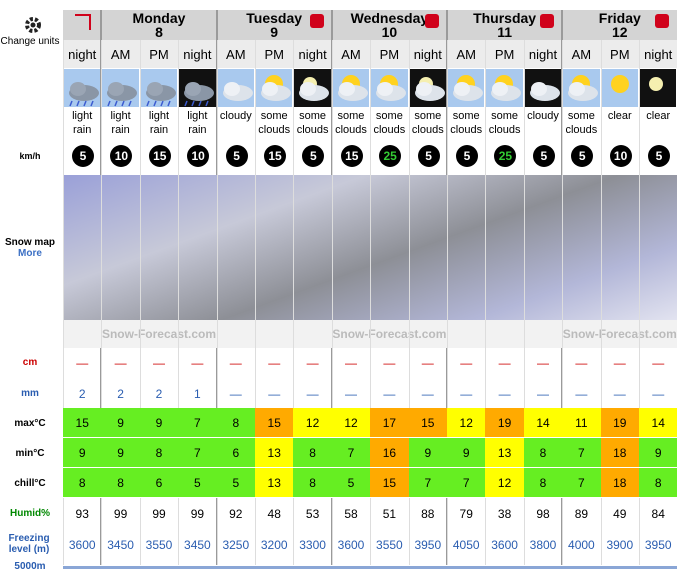  I want to click on humid-cell: 49, so click(620, 514).